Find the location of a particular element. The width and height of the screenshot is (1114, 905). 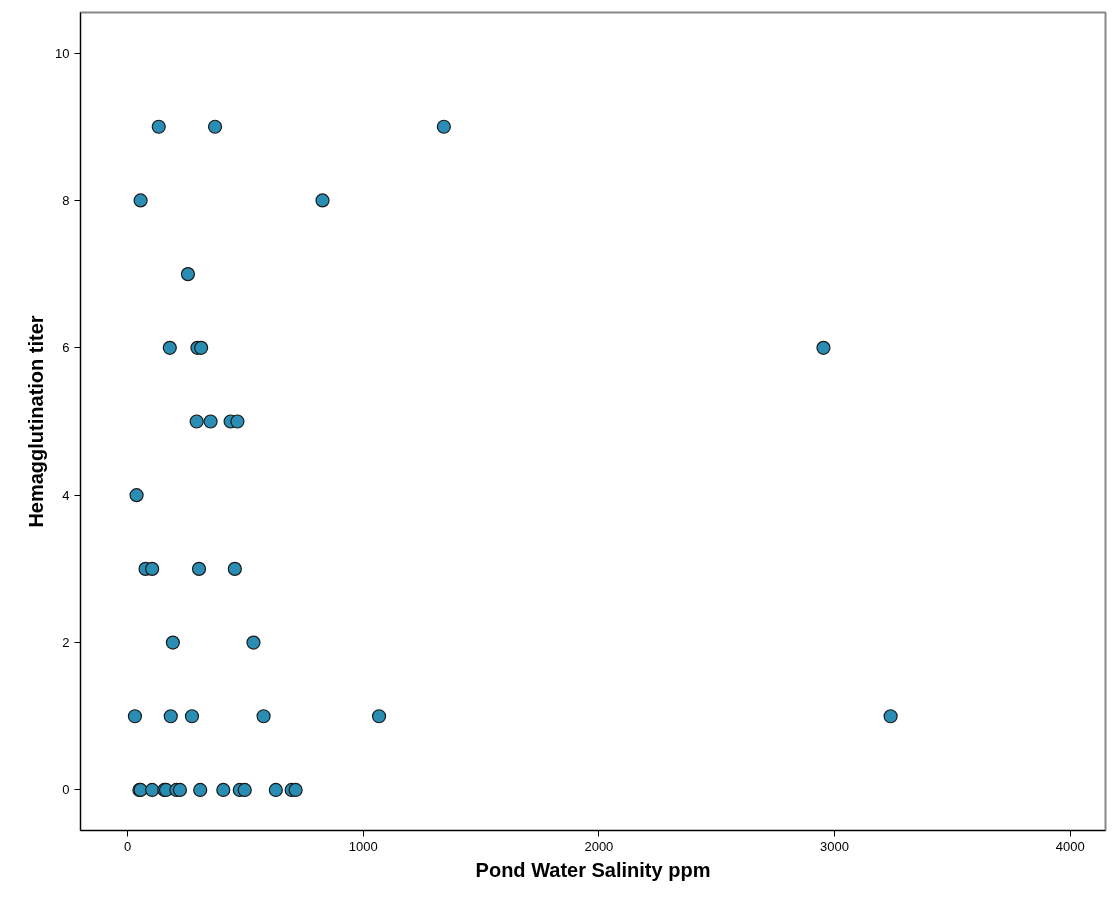

x-tick-label: 1000 is located at coordinates (363, 846).